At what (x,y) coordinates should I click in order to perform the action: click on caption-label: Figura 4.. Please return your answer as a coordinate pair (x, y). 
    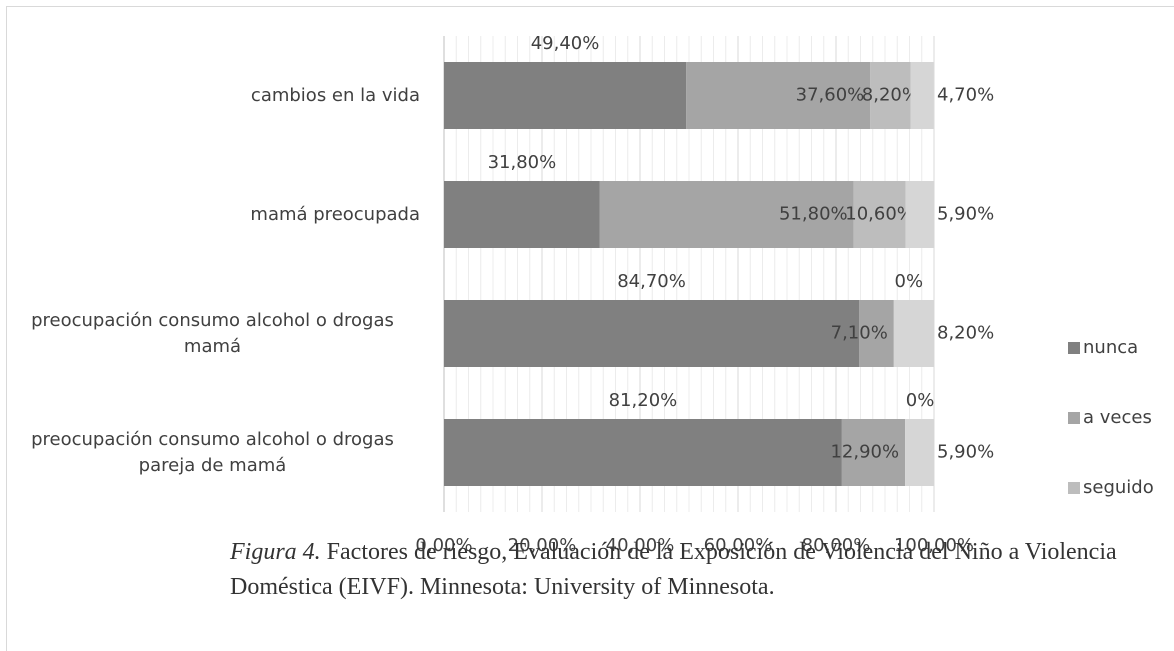
    Looking at the image, I should click on (275, 552).